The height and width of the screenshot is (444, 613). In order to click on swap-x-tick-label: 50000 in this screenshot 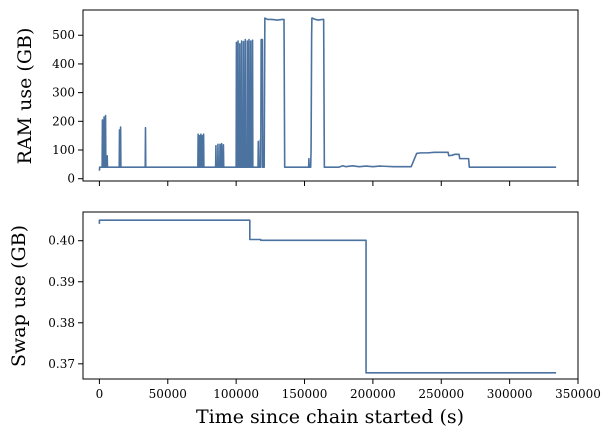, I will do `click(168, 394)`.